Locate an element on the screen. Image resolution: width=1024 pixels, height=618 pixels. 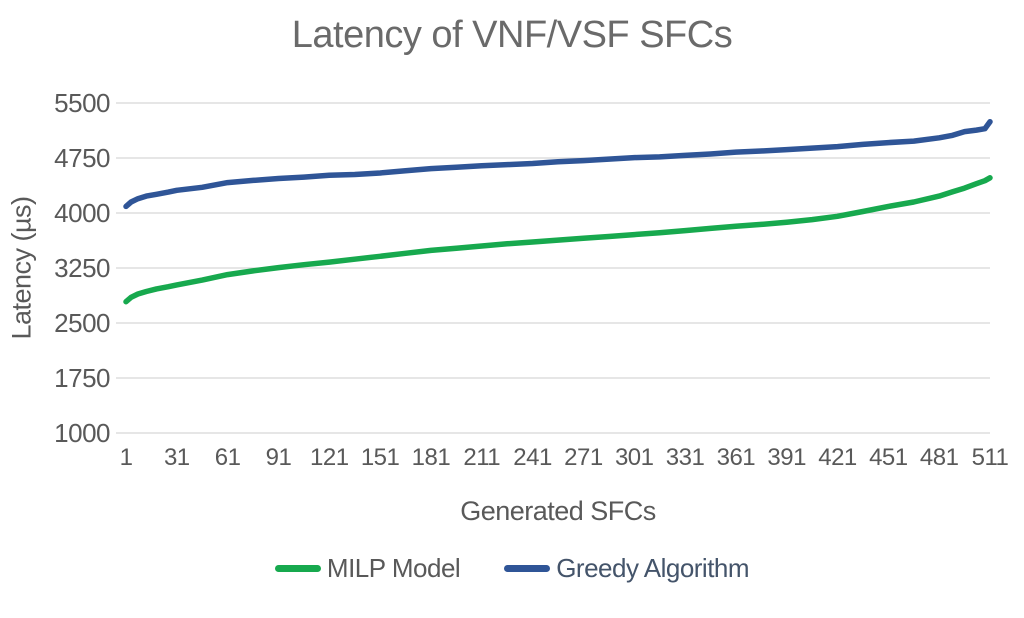
x-tick-label-151: 151 is located at coordinates (380, 457).